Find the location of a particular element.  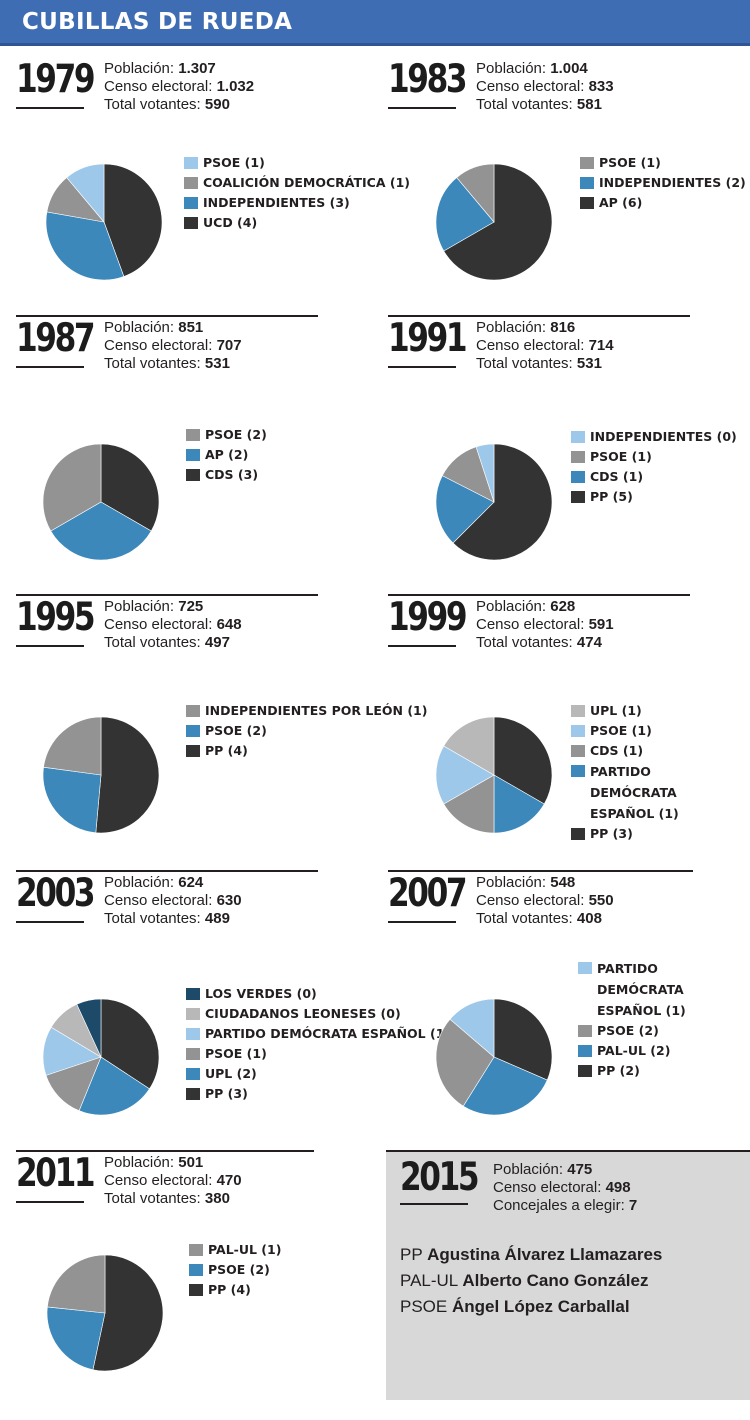

poblacion-value: 501 is located at coordinates (191, 1162).